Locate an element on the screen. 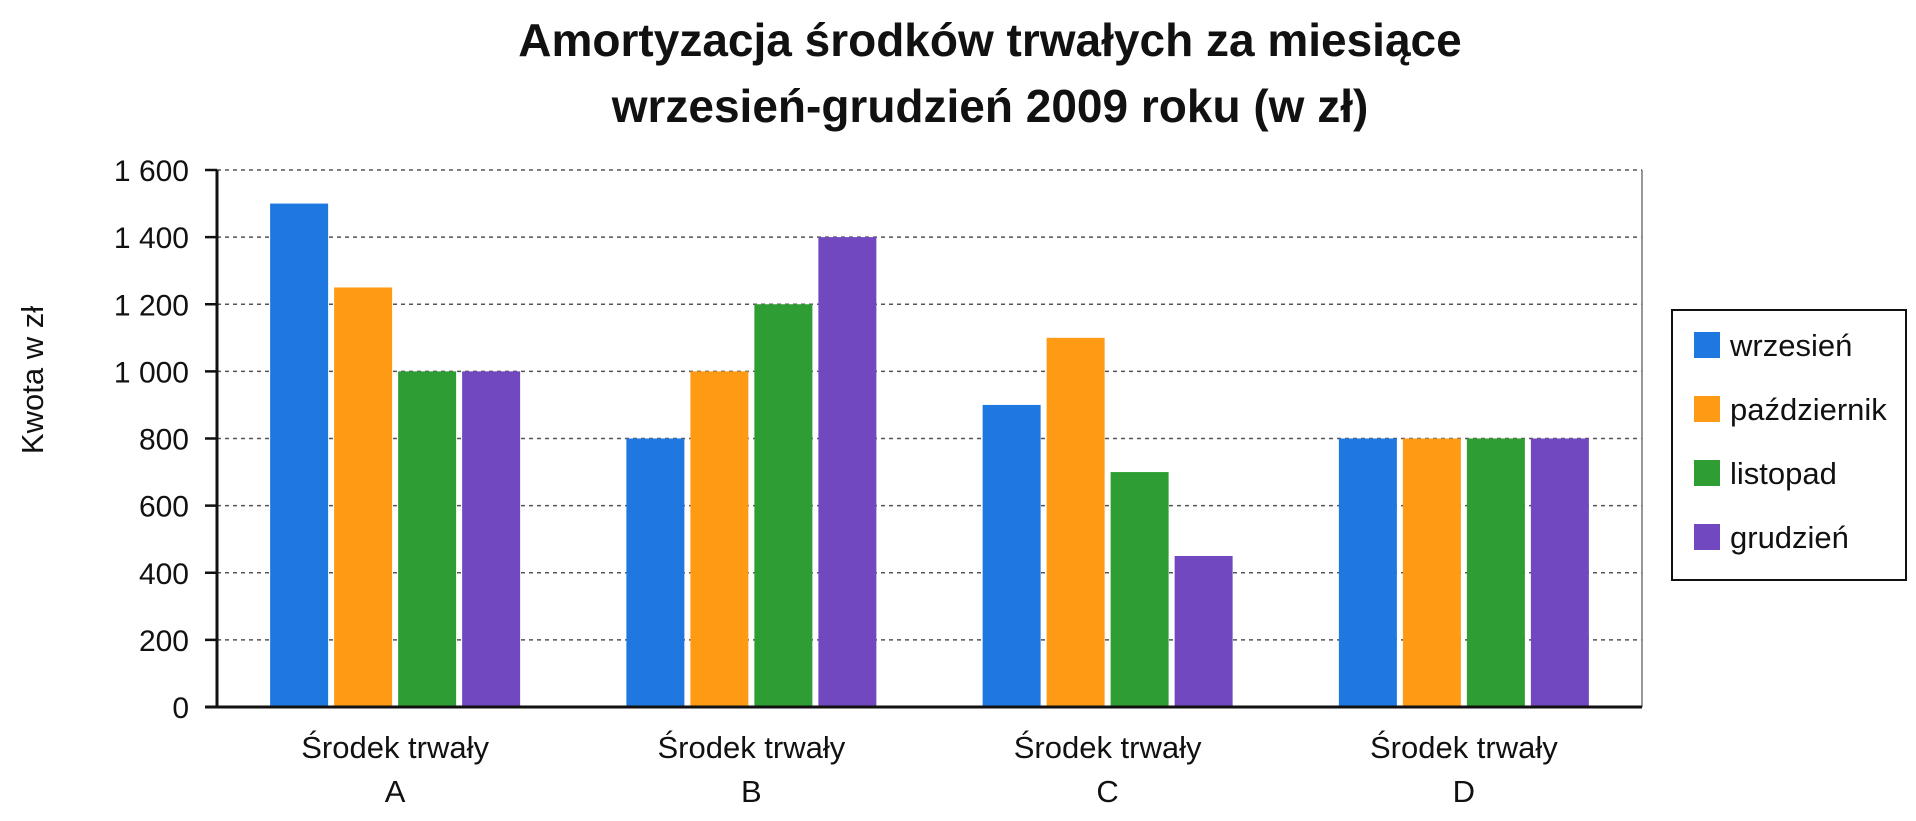 The width and height of the screenshot is (1916, 821). legend-label-0: wrzesień is located at coordinates (1790, 345).